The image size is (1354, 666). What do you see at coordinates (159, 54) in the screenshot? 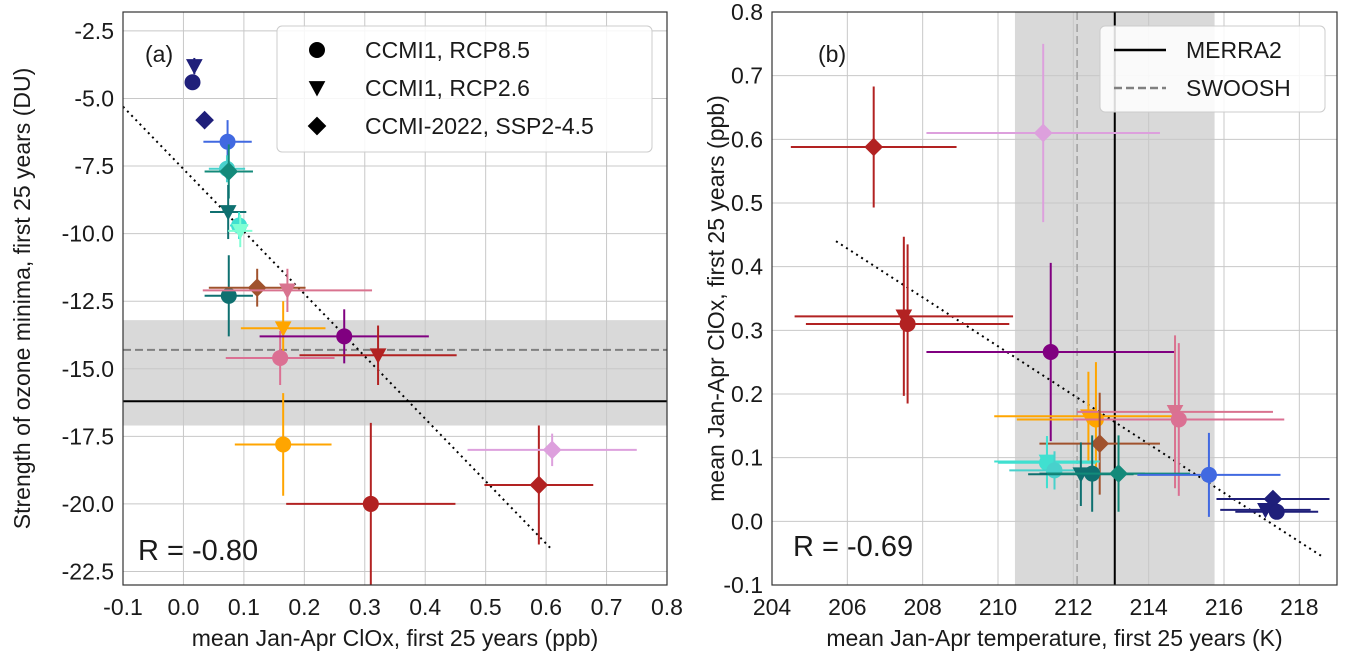
I see `panel-label: (a)` at bounding box center [159, 54].